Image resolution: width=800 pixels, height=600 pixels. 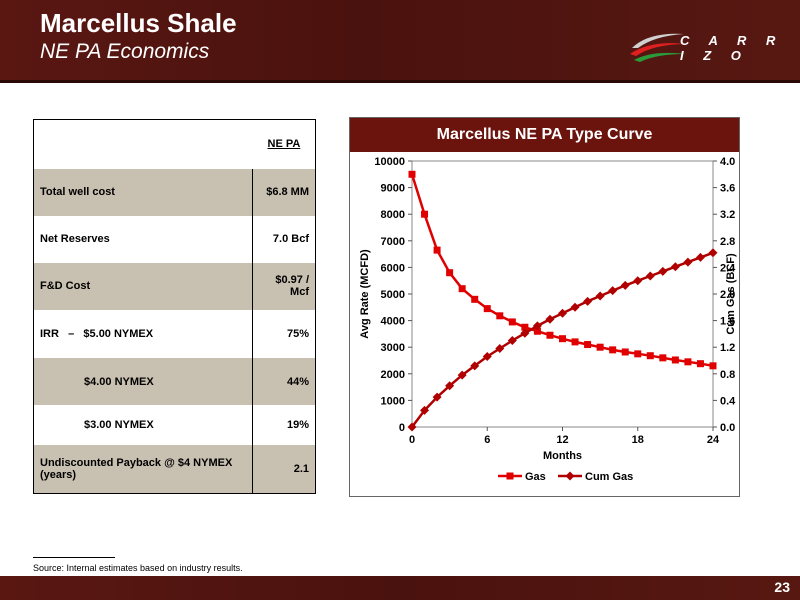 What do you see at coordinates (713, 440) in the screenshot?
I see `x-tick-label: 24` at bounding box center [713, 440].